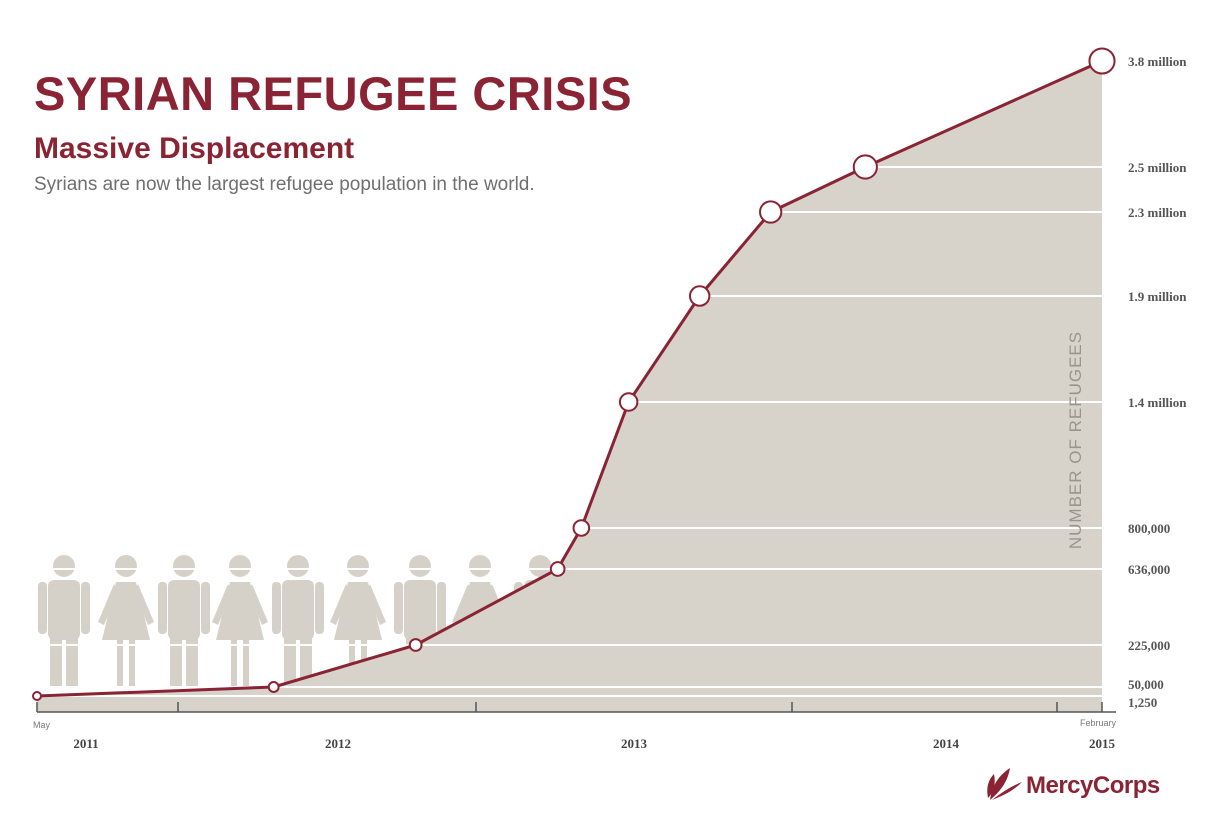 The width and height of the screenshot is (1222, 814). I want to click on y-value-label: 800,000, so click(1149, 528).